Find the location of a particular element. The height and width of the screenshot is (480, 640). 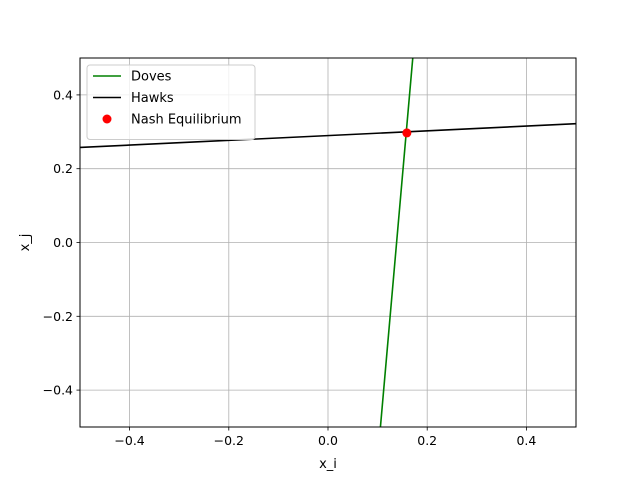

hawks-line is located at coordinates (328, 135).